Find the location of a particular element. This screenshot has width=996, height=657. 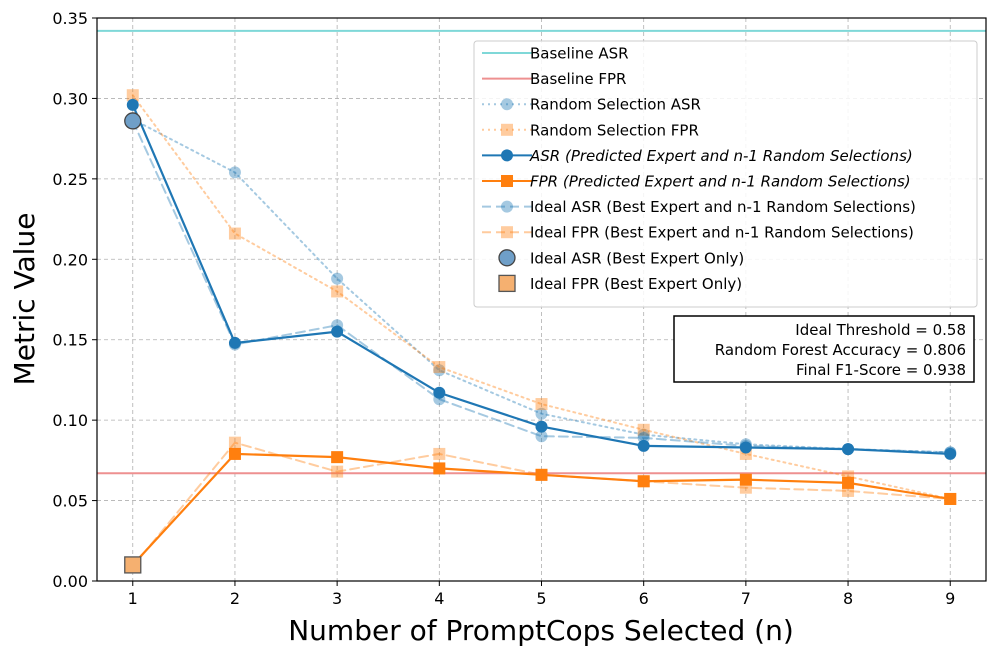

x-tick-label: 1 is located at coordinates (133, 598).